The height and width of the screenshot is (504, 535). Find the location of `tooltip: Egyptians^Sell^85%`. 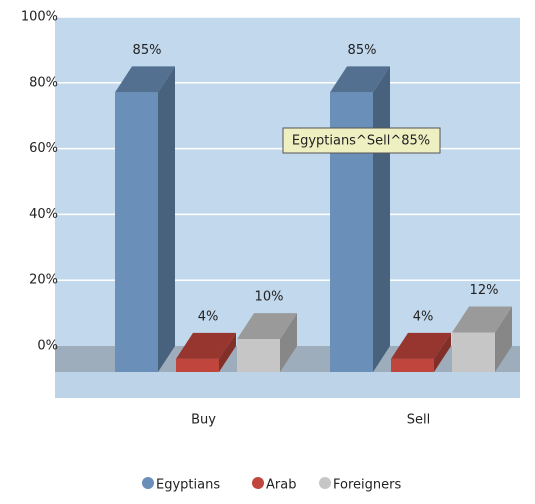

tooltip: Egyptians^Sell^85% is located at coordinates (361, 140).